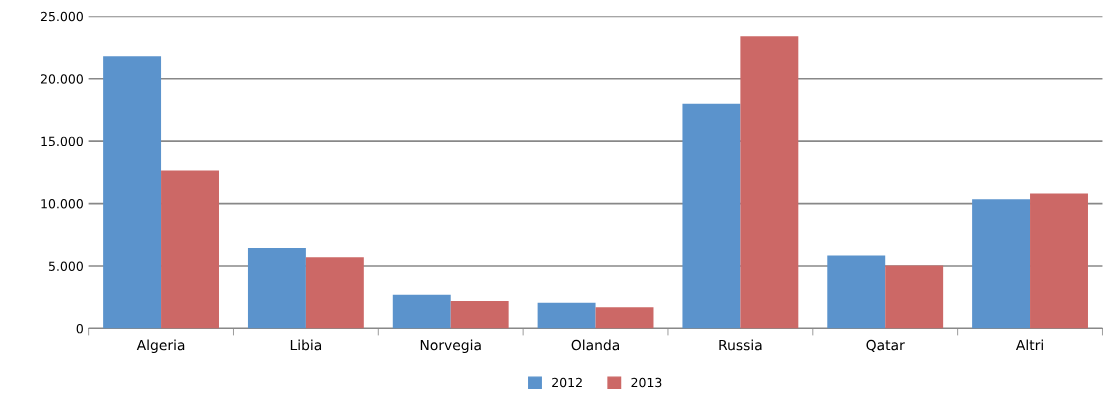 This screenshot has width=1108, height=408. What do you see at coordinates (450, 346) in the screenshot?
I see `x-tick-label: Norvegia` at bounding box center [450, 346].